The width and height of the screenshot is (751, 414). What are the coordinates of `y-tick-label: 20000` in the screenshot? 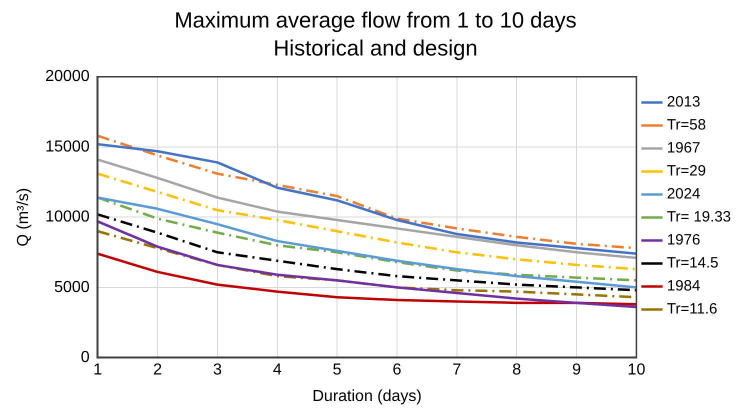 It's located at (67, 77).